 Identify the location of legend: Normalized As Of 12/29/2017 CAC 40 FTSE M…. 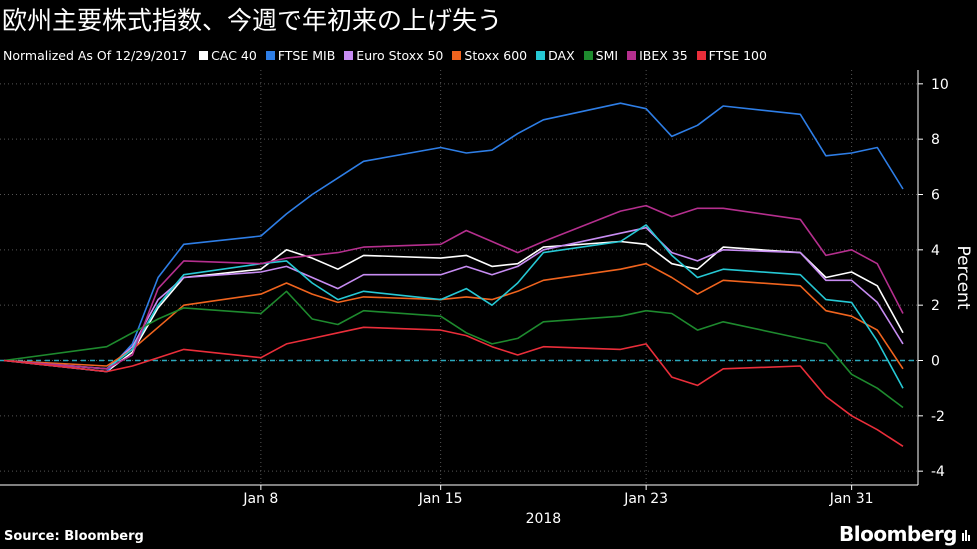
(389, 55).